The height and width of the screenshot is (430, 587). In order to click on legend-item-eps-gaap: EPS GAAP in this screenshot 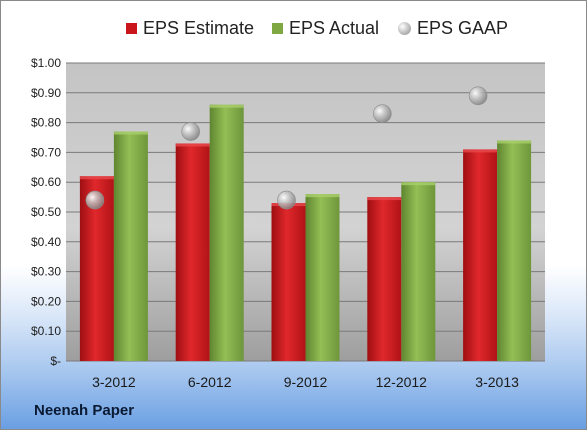, I will do `click(453, 28)`.